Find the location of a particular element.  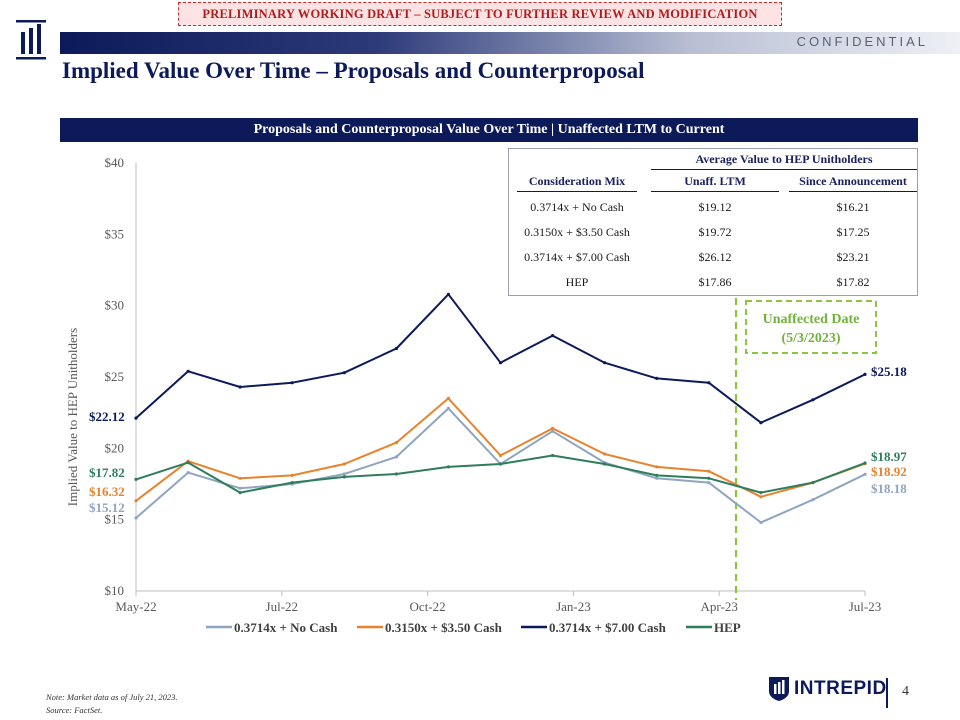

x-tick-label: Oct-22 is located at coordinates (428, 606).